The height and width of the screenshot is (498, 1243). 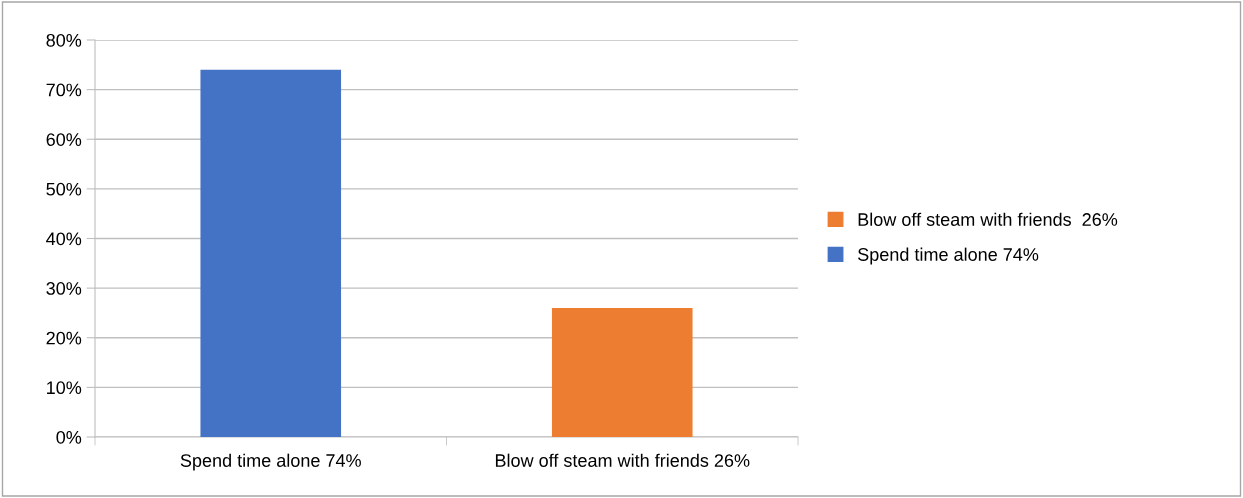 What do you see at coordinates (64, 40) in the screenshot?
I see `y-tick-label: 80%` at bounding box center [64, 40].